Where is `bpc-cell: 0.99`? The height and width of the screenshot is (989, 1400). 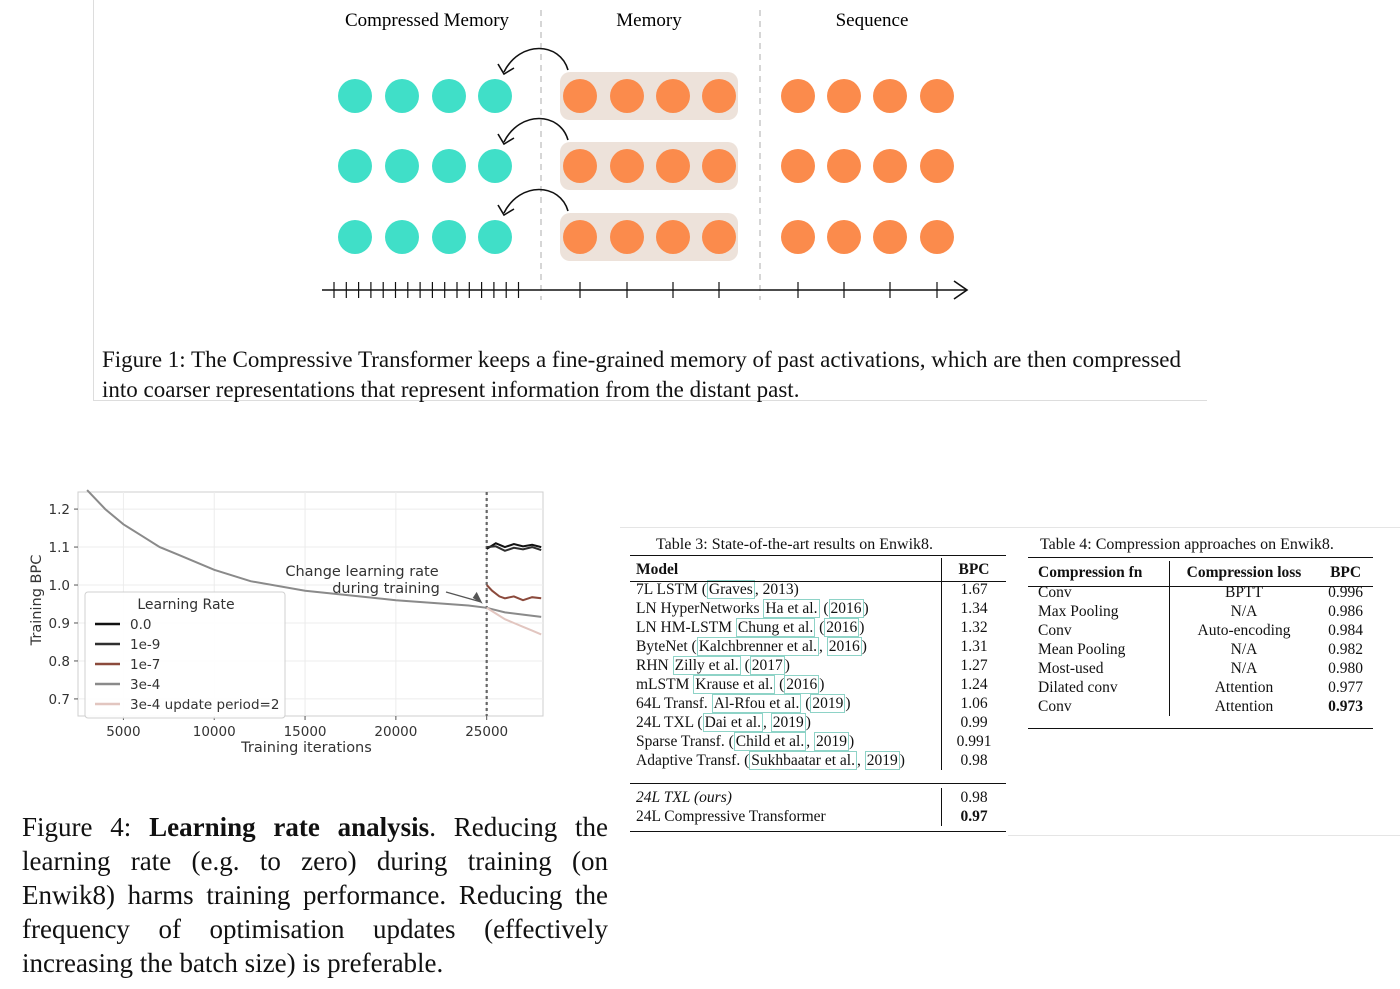
bpc-cell: 0.99 is located at coordinates (973, 722).